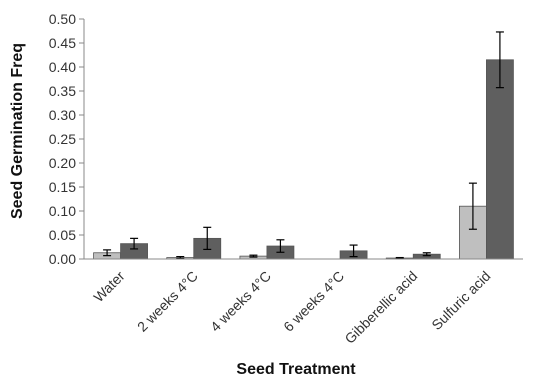 The height and width of the screenshot is (379, 535). What do you see at coordinates (460, 300) in the screenshot?
I see `x-category-label: Sulfuric acid` at bounding box center [460, 300].